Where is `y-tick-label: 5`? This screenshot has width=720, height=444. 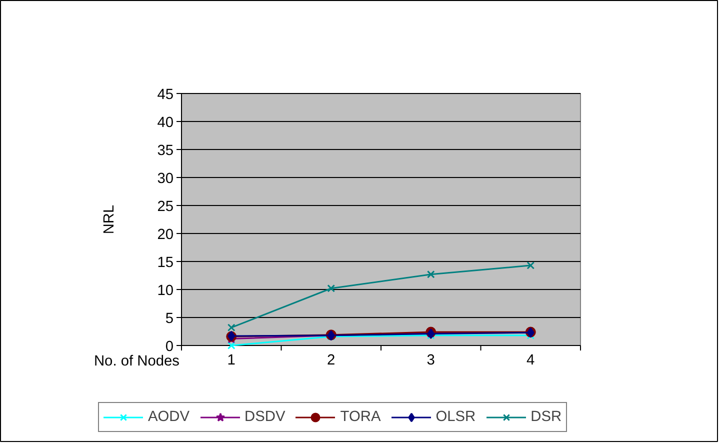 y-tick-label: 5 is located at coordinates (169, 319).